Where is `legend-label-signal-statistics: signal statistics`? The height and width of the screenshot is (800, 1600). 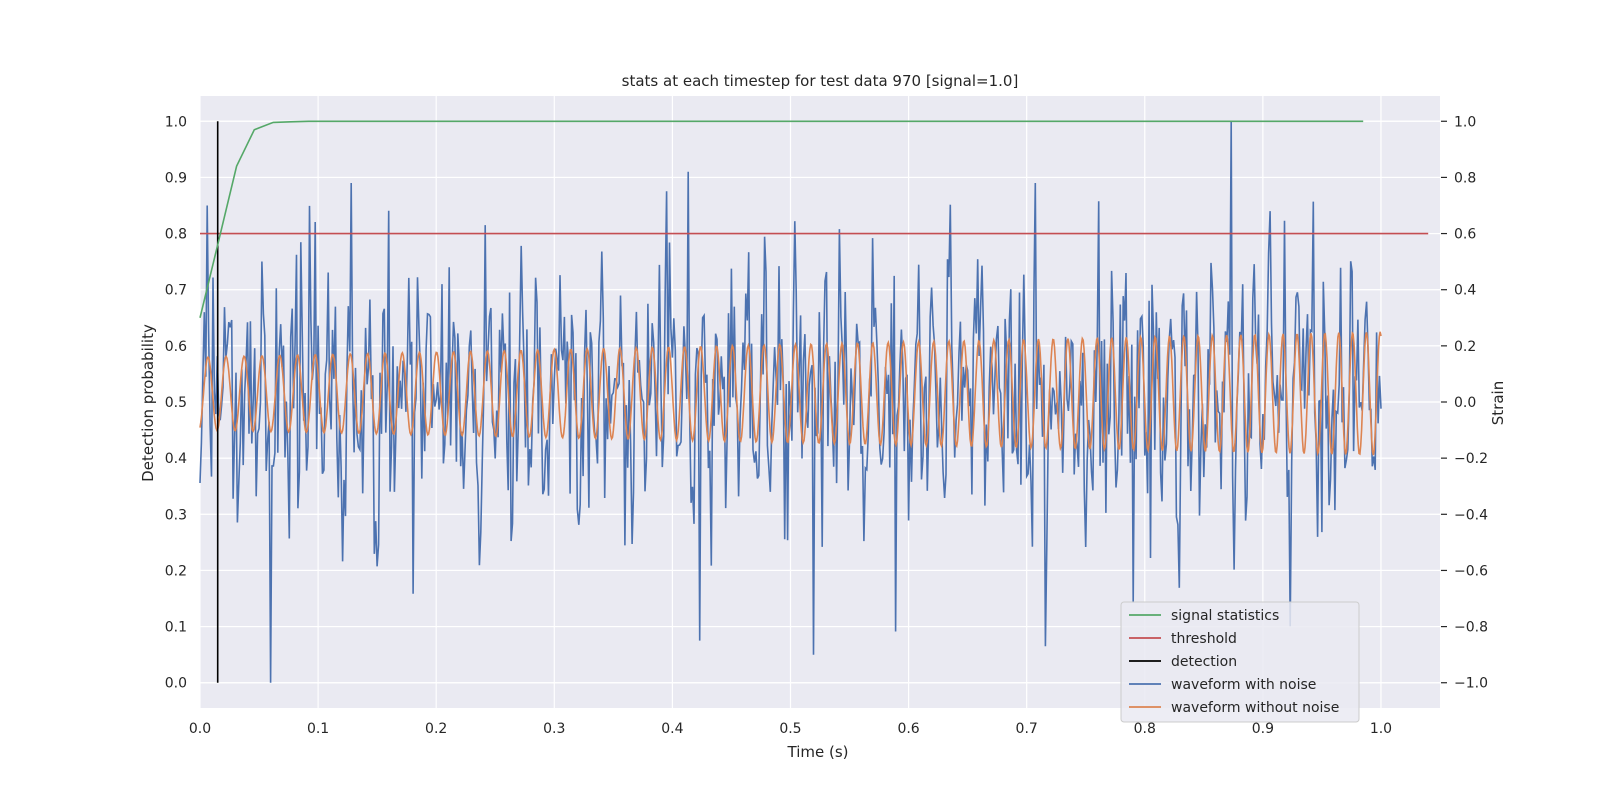 legend-label-signal-statistics: signal statistics is located at coordinates (1225, 616).